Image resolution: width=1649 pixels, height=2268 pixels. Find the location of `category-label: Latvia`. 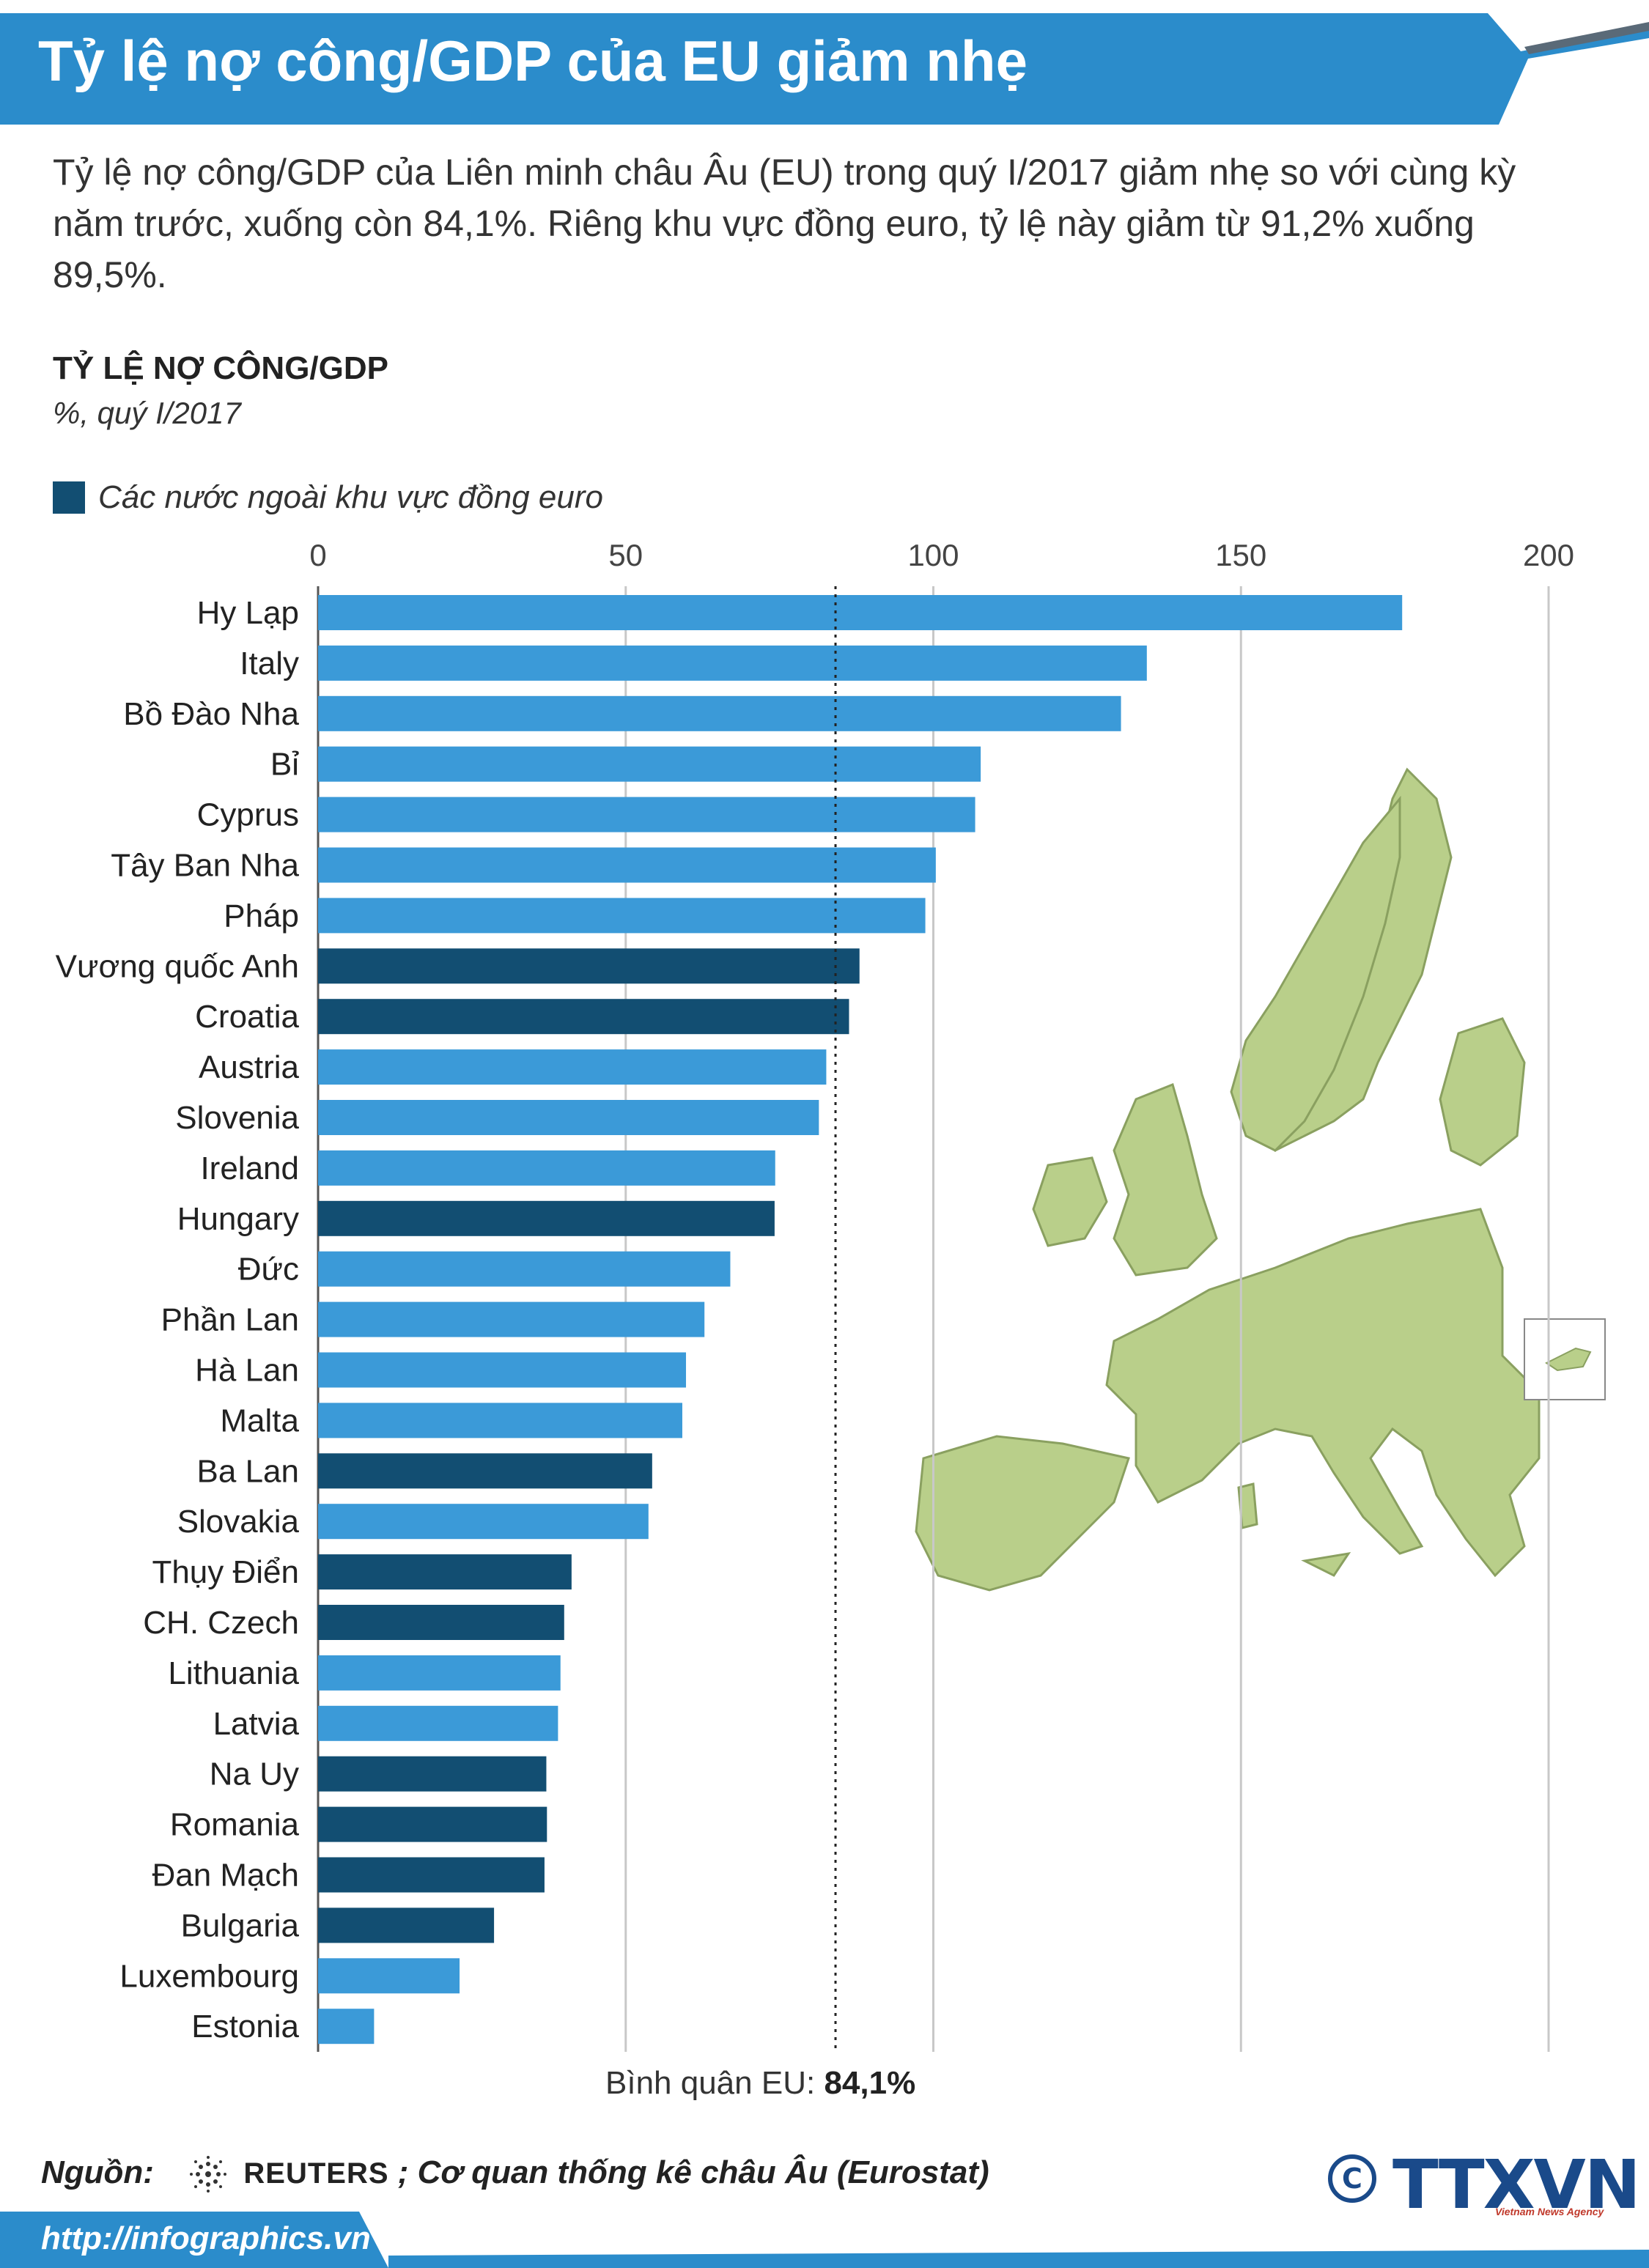

category-label: Latvia is located at coordinates (257, 1724).